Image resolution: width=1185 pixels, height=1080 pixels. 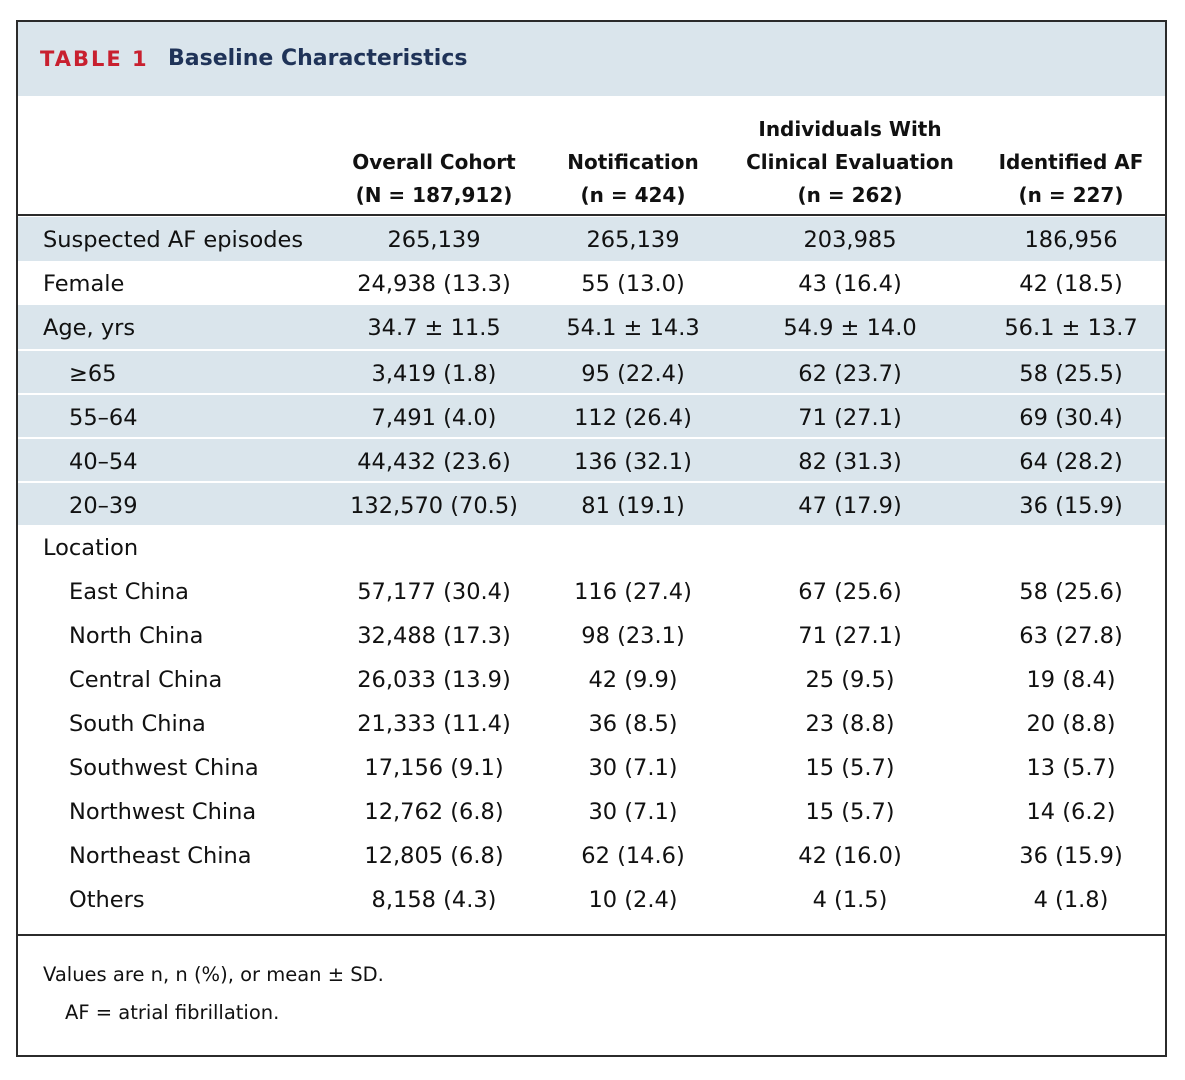 What do you see at coordinates (850, 328) in the screenshot?
I see `table-cell: 54.9 ± 14.0` at bounding box center [850, 328].